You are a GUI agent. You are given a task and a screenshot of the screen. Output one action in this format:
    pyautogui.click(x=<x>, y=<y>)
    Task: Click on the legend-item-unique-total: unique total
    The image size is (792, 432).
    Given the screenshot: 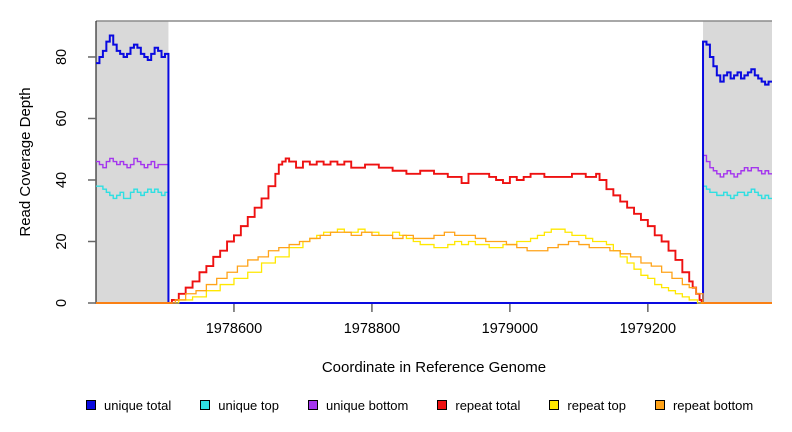 What is the action you would take?
    pyautogui.click(x=128, y=405)
    